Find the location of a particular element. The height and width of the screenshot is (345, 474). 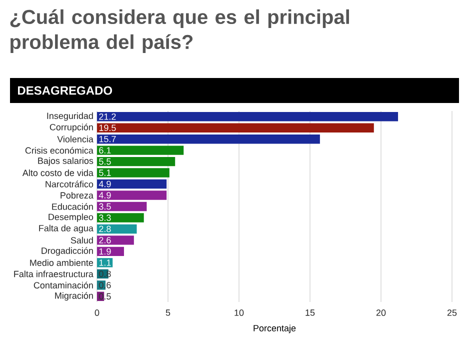

y-tick-label: Alto costo de vida is located at coordinates (58, 172).